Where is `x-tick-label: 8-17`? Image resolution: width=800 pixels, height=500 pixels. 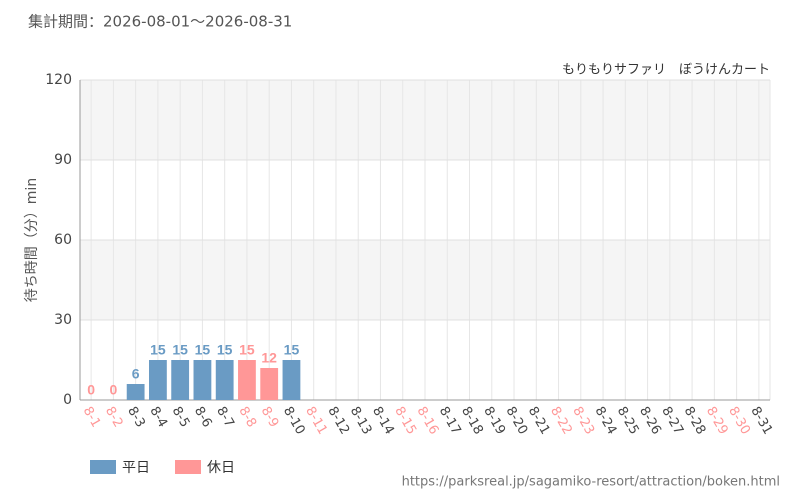
x-tick-label: 8-17 is located at coordinates (450, 420).